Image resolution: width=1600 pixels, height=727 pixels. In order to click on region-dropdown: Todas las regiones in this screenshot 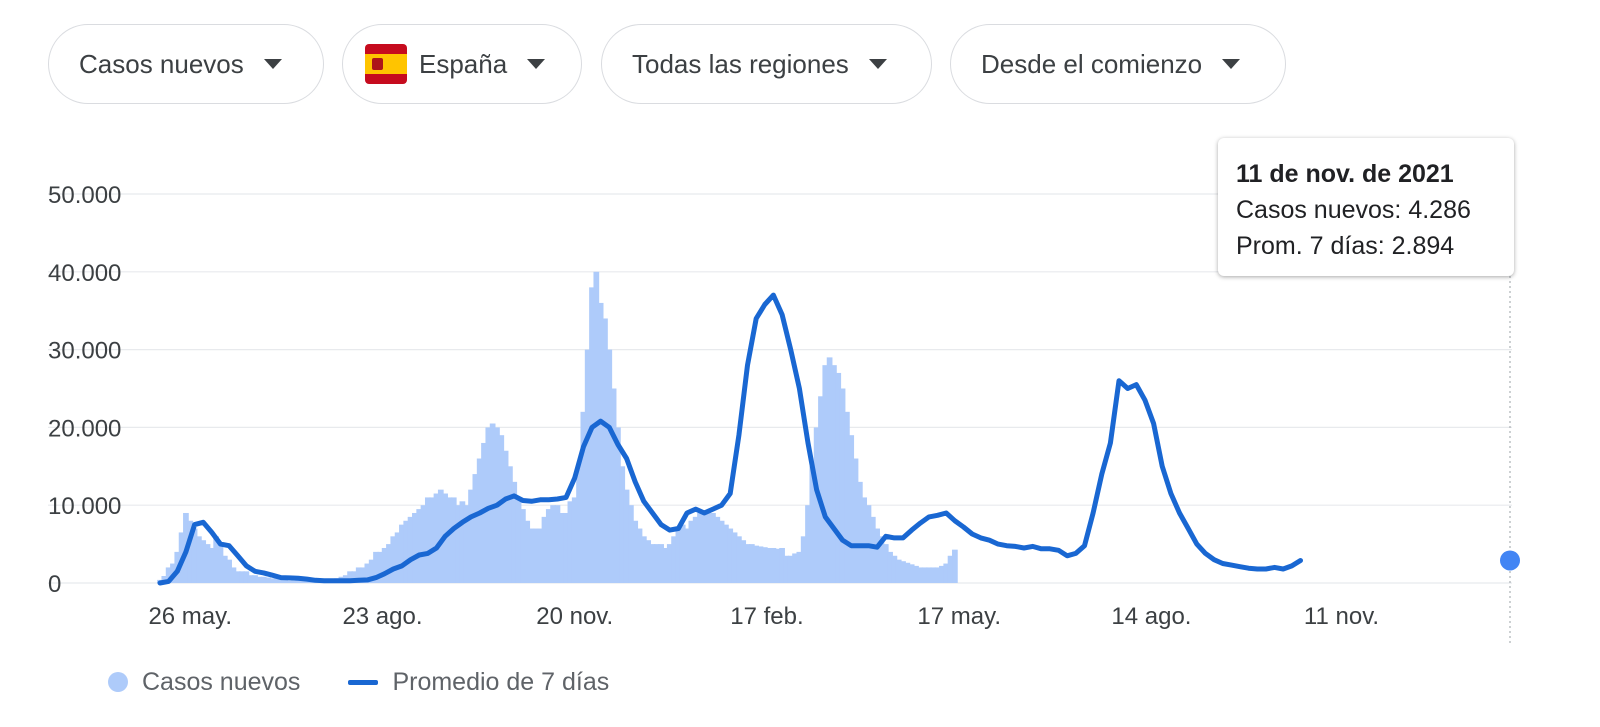, I will do `click(766, 64)`.